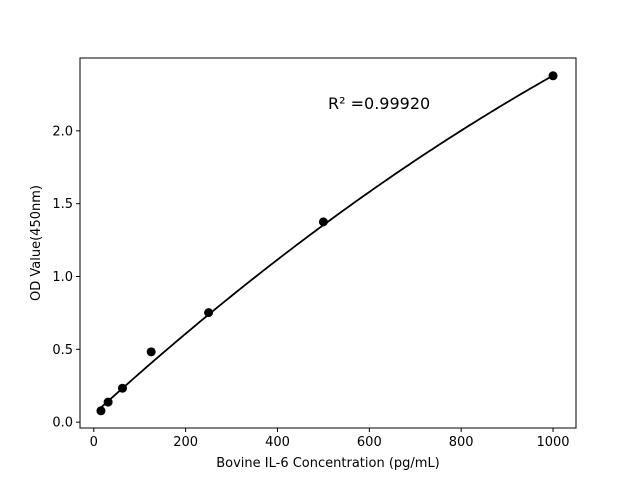  I want to click on x-axis-label: Bovine IL-6 Concentration (pg/mL), so click(328, 463).